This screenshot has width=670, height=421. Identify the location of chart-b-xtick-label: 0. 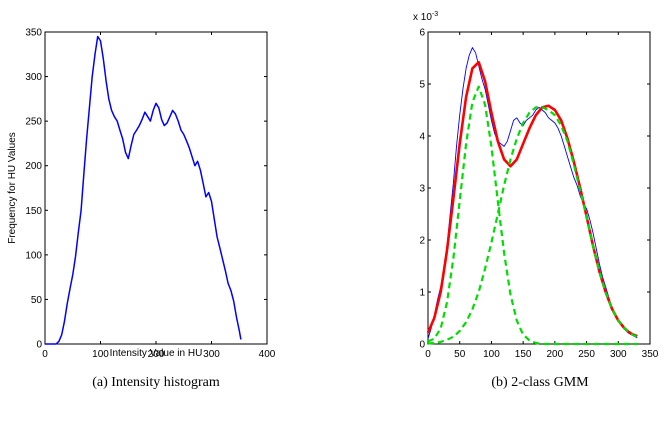
(428, 354).